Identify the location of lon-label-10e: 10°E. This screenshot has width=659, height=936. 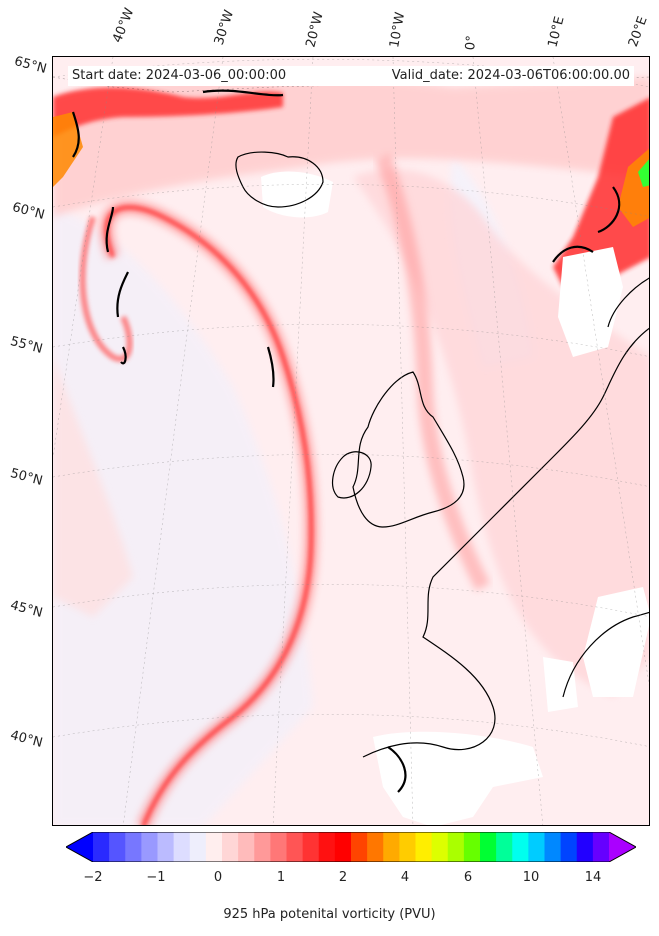
(556, 32).